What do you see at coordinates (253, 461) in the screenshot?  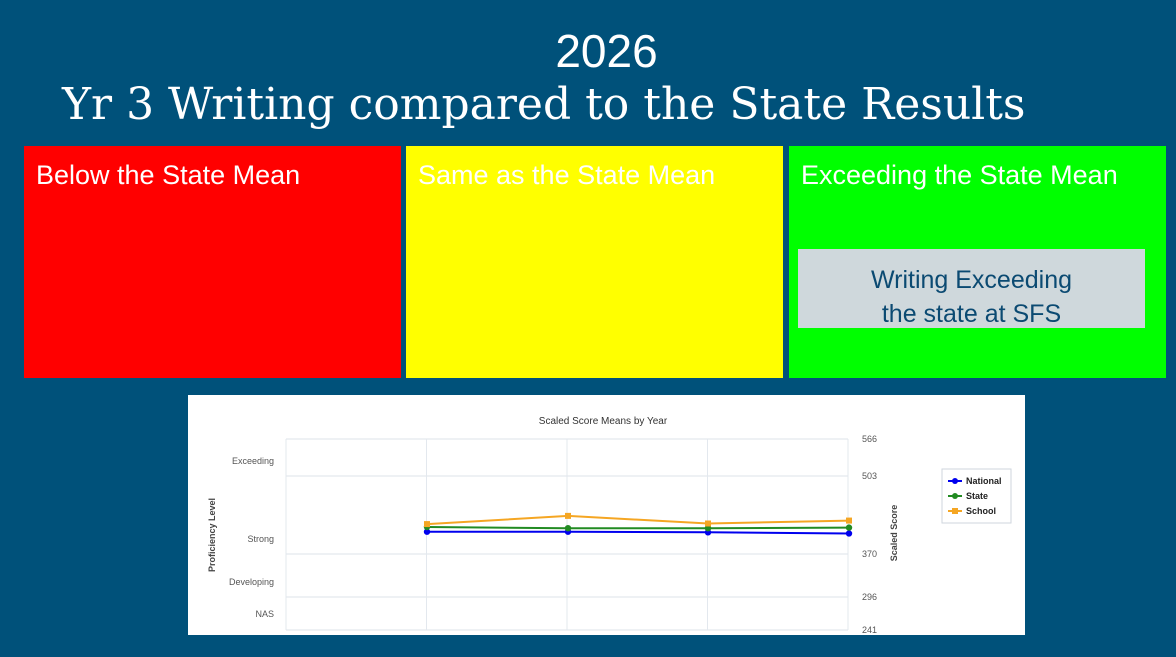 I see `band-label: Exceeding` at bounding box center [253, 461].